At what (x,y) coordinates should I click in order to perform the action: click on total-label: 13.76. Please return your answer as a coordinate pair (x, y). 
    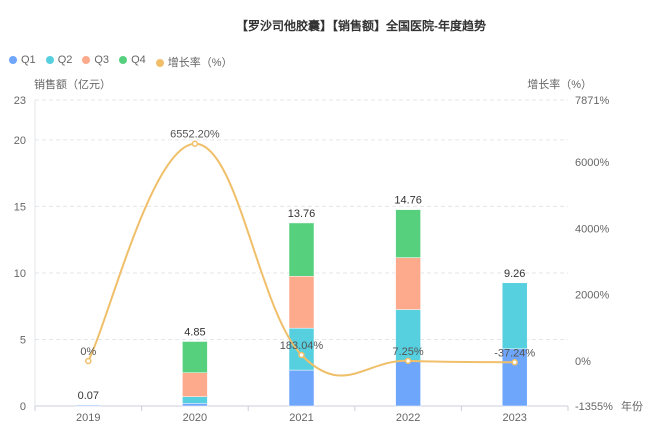
    Looking at the image, I should click on (302, 214).